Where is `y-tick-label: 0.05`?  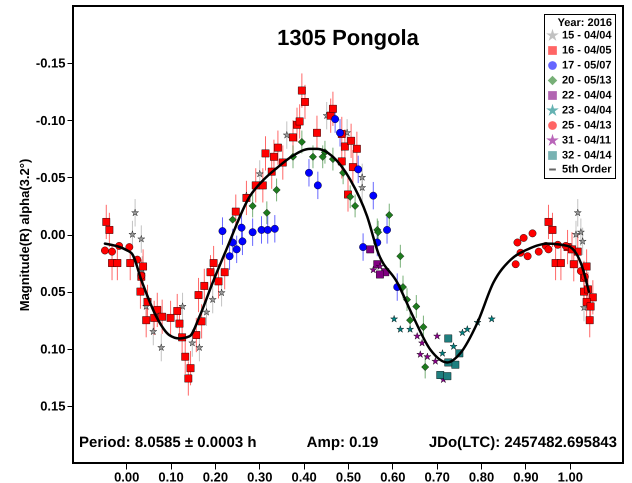 y-tick-label: 0.05 is located at coordinates (53, 292).